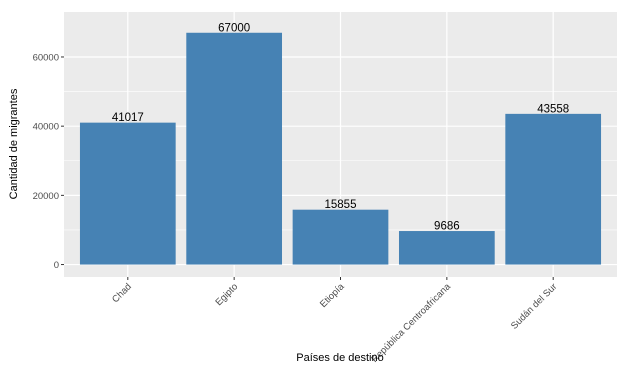  Describe the element at coordinates (341, 205) in the screenshot. I see `data-label: 15855` at that location.